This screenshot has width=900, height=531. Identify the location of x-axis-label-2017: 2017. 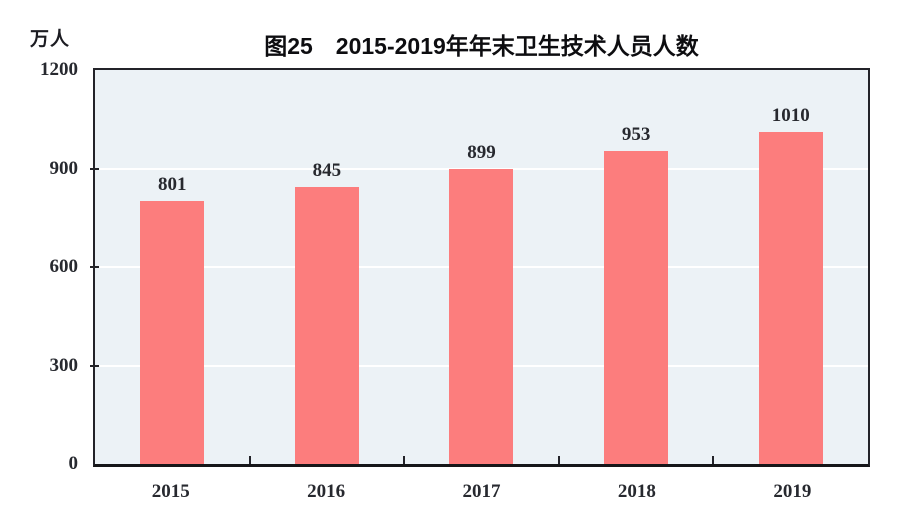
(481, 491).